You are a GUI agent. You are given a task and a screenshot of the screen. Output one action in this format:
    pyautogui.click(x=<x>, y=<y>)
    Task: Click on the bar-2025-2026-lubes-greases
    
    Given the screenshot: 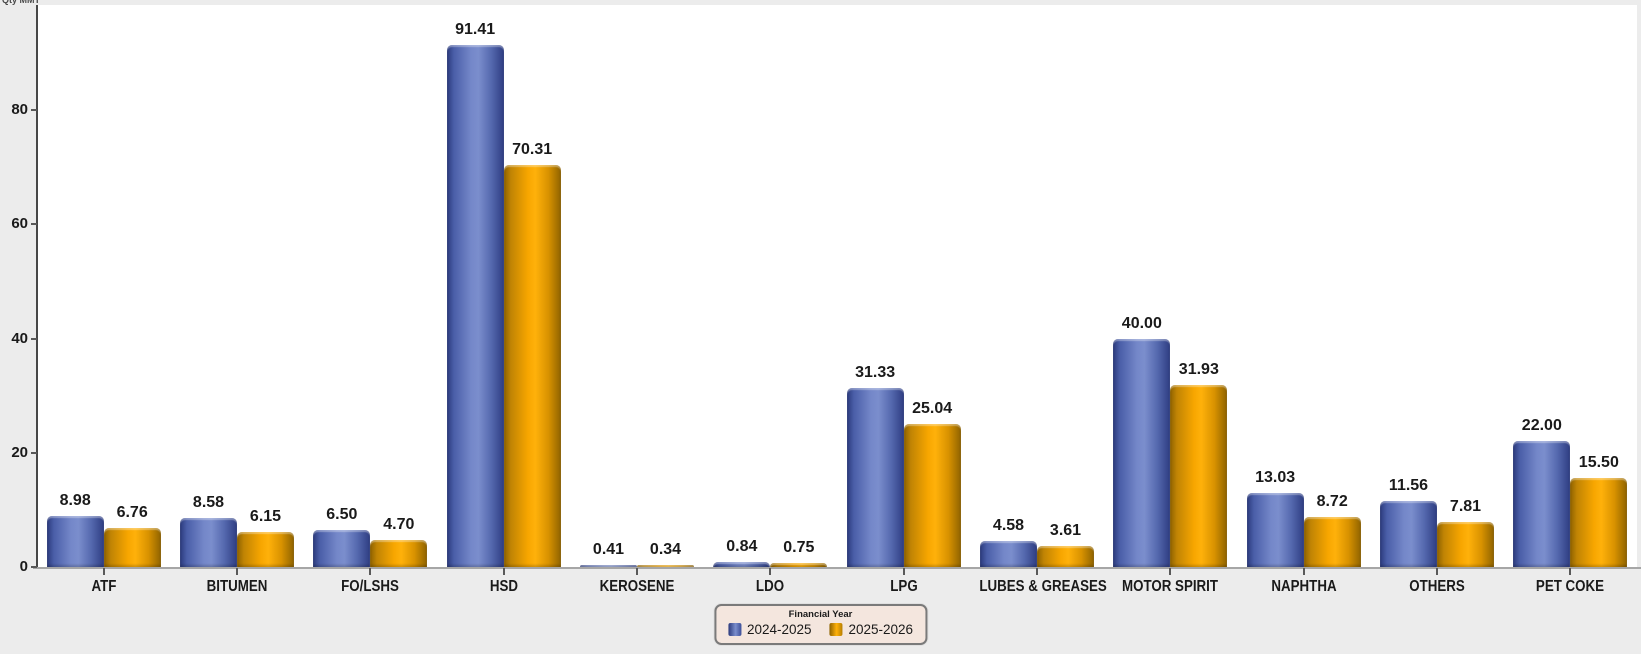 What is the action you would take?
    pyautogui.click(x=1065, y=556)
    